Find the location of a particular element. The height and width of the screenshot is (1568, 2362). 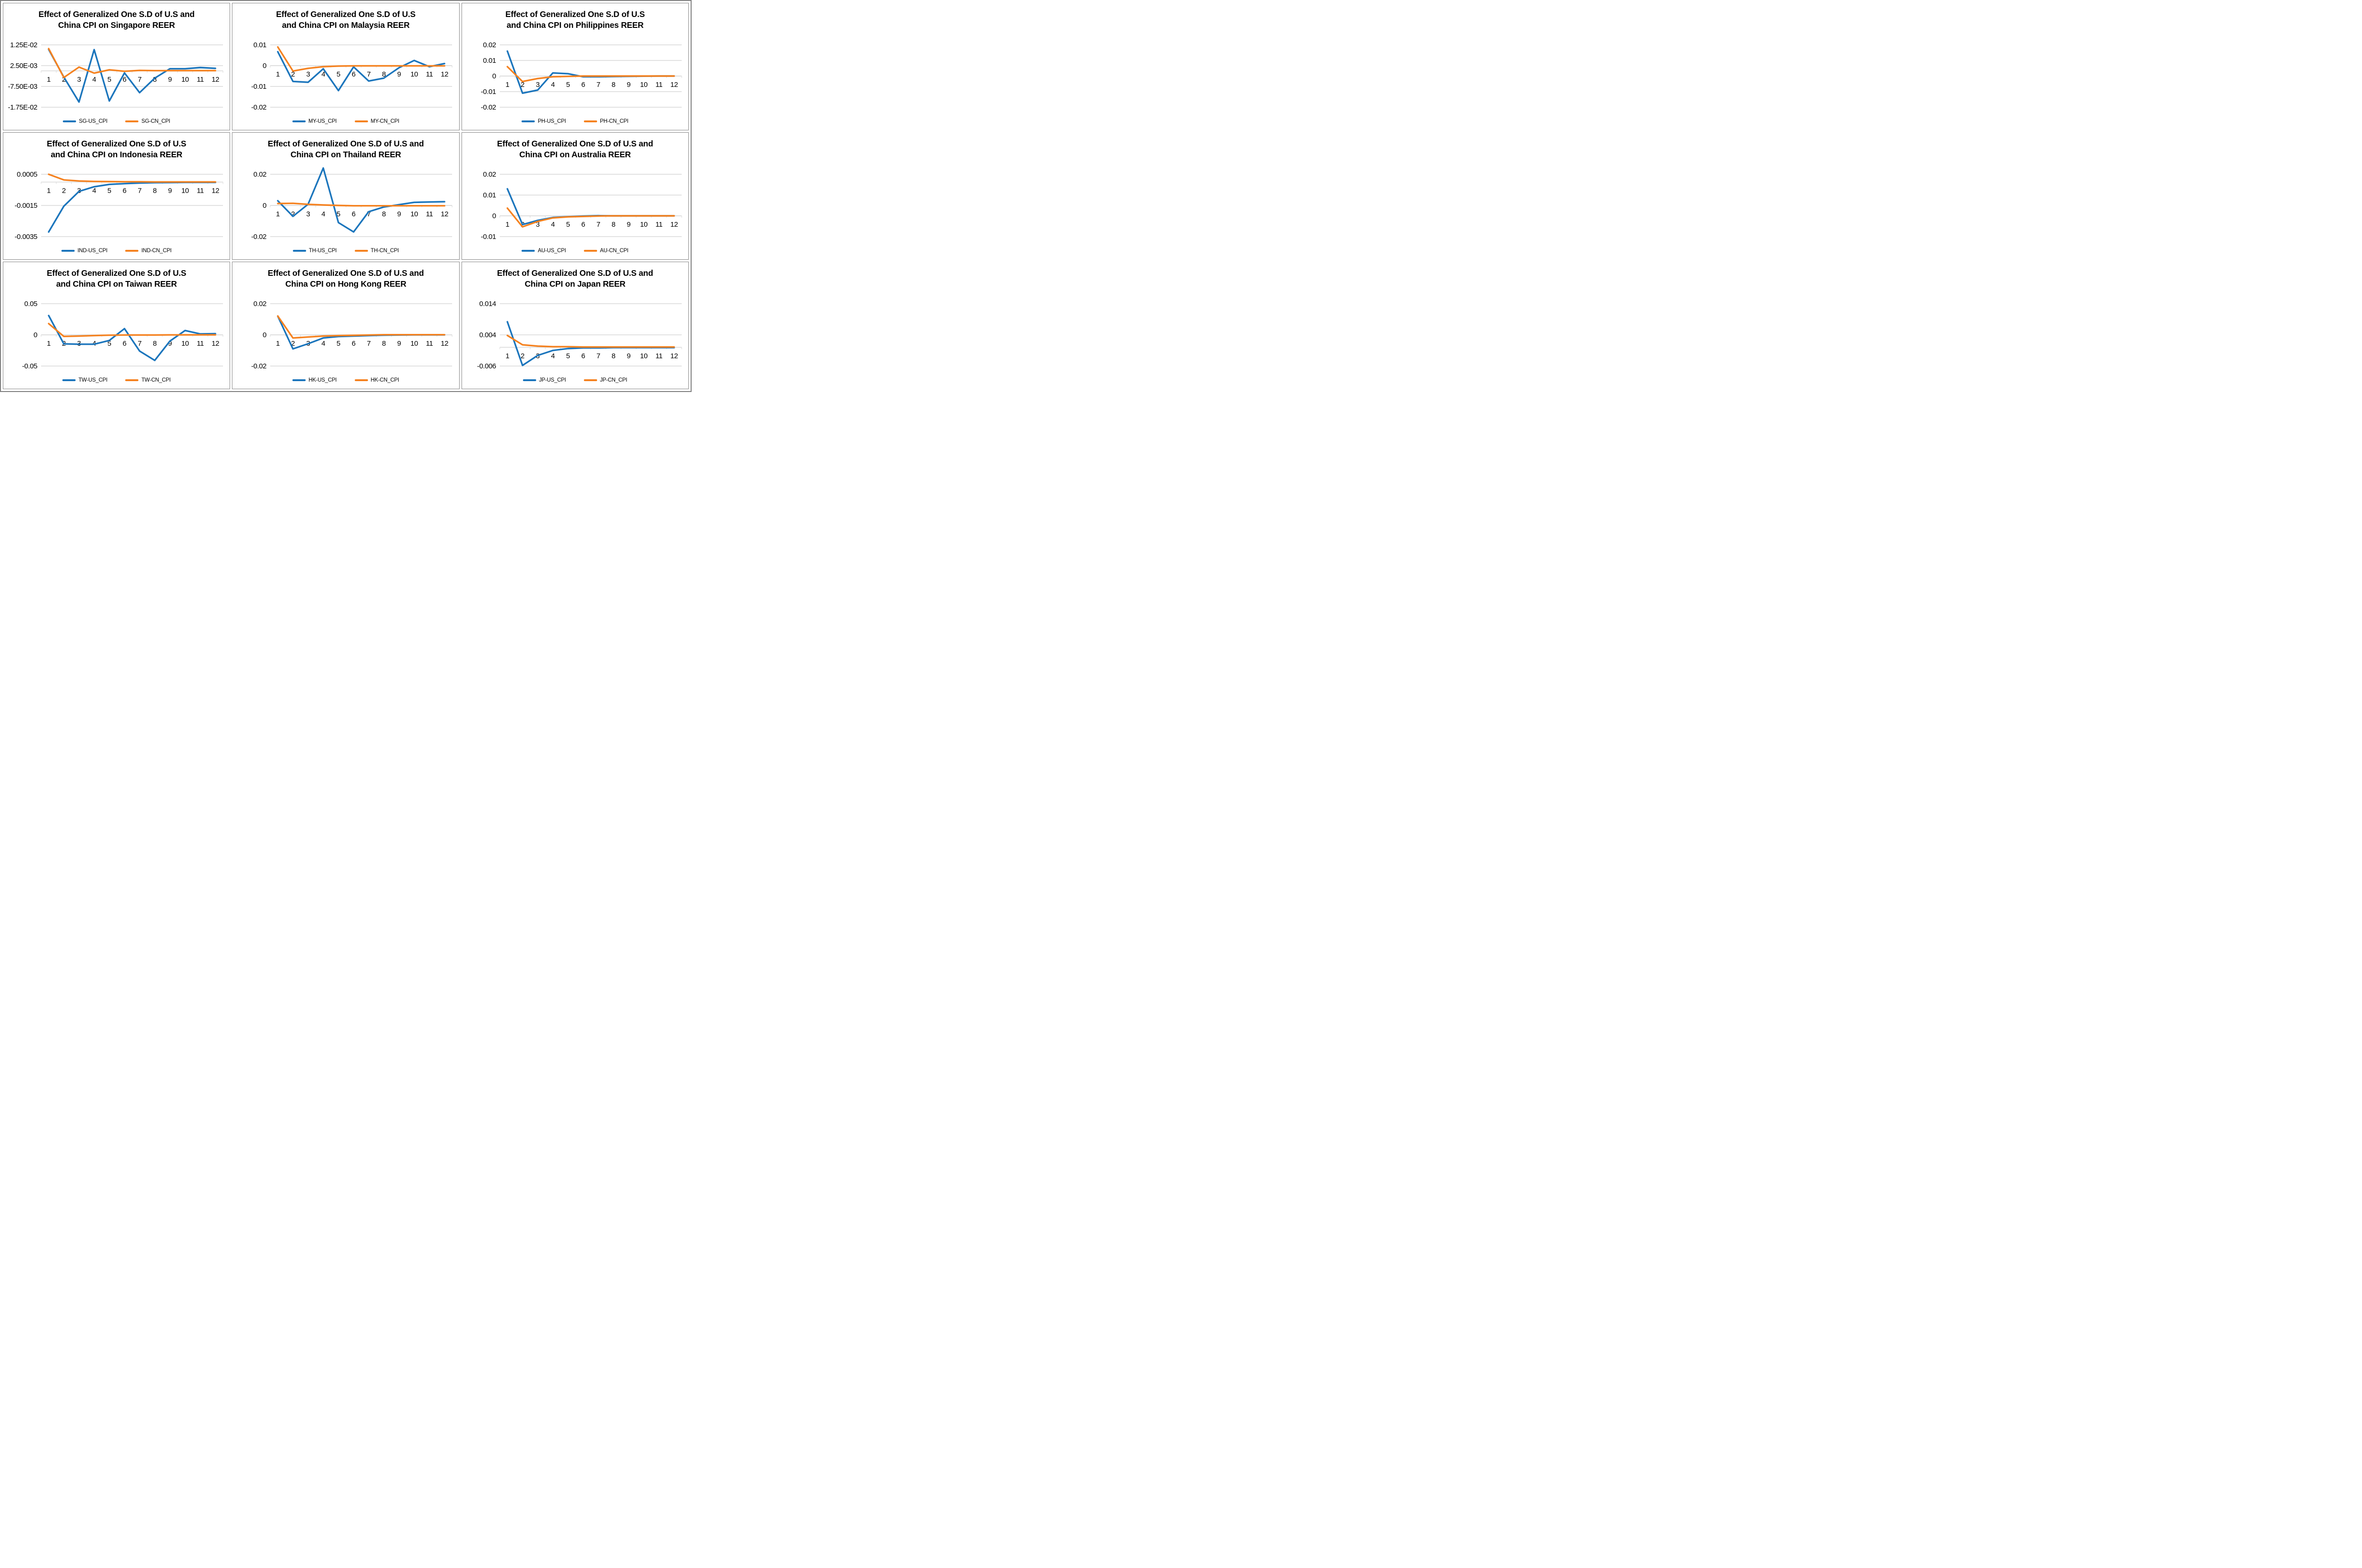

series-line-hk-cn_cpi is located at coordinates (361, 327).